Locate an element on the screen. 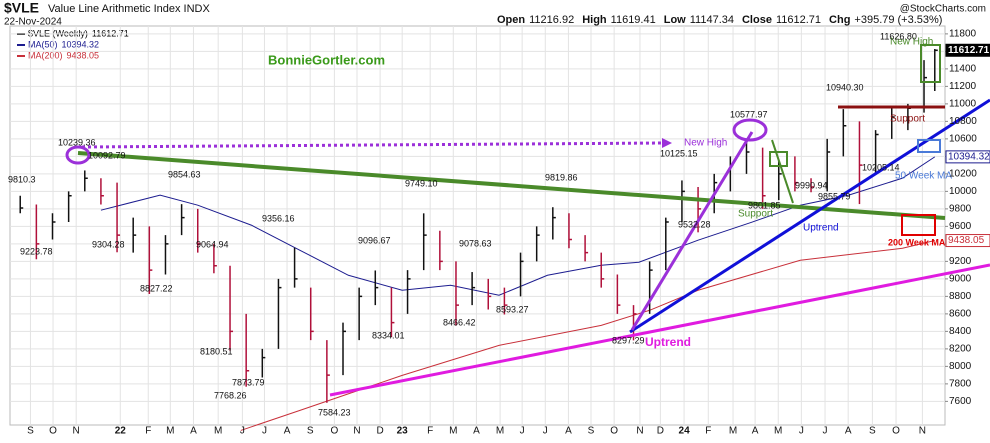  y-tick-label: 8800 is located at coordinates (960, 296).